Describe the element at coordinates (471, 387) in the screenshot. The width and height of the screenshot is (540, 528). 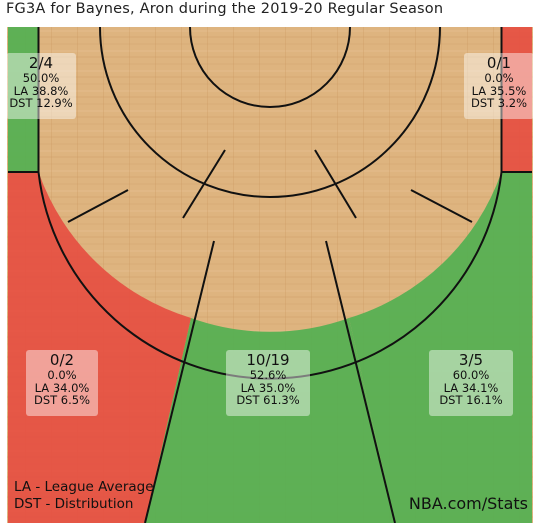
I see `zone-la: LA 34.1%` at that location.